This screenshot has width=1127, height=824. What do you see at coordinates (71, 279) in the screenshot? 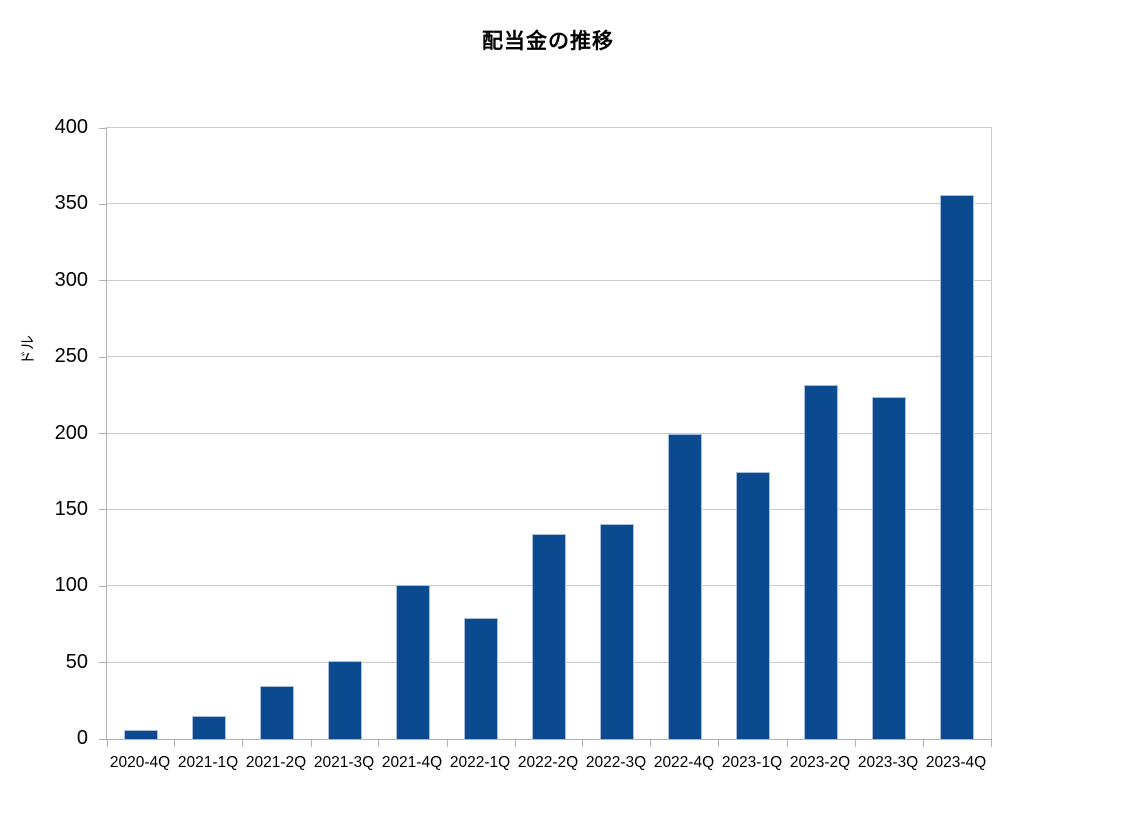
I see `y-tick-label: 300` at bounding box center [71, 279].